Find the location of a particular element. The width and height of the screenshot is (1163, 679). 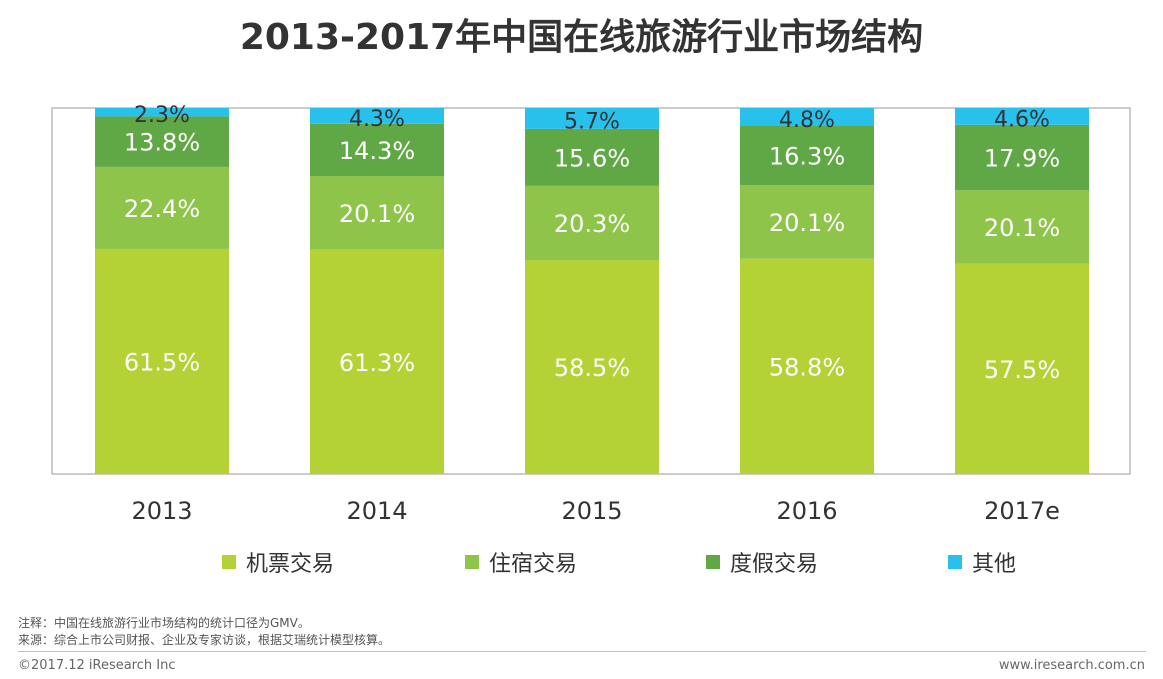

data-label-2014-series-2: 14.3% is located at coordinates (377, 151).